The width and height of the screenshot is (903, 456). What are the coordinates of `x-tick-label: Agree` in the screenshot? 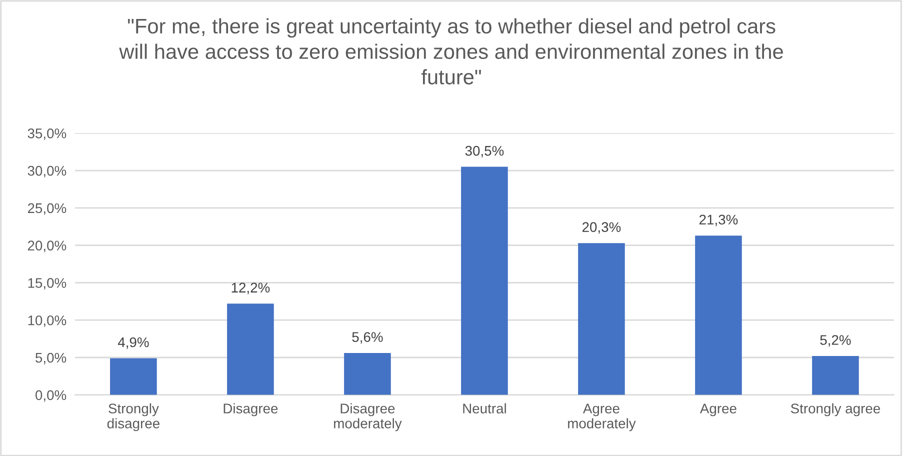 It's located at (718, 410).